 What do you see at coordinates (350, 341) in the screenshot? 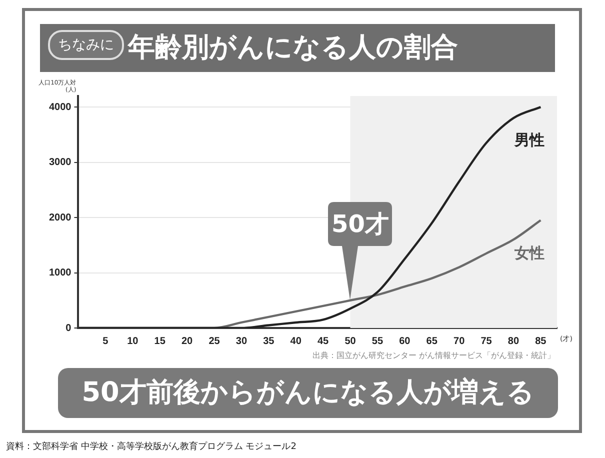
I see `x-tick-label: 50` at bounding box center [350, 341].